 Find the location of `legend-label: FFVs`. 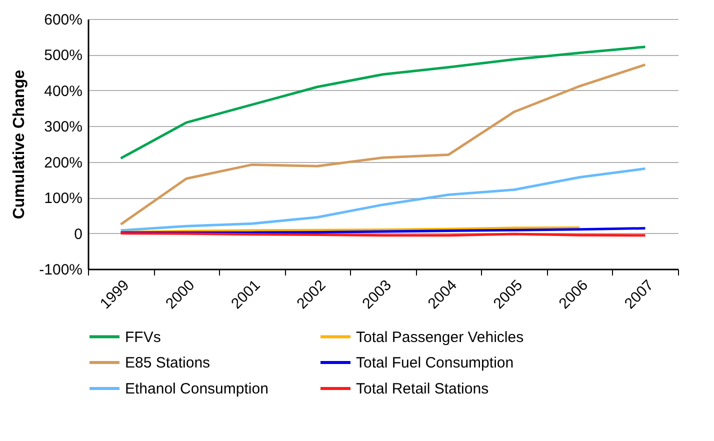

legend-label: FFVs is located at coordinates (143, 337).